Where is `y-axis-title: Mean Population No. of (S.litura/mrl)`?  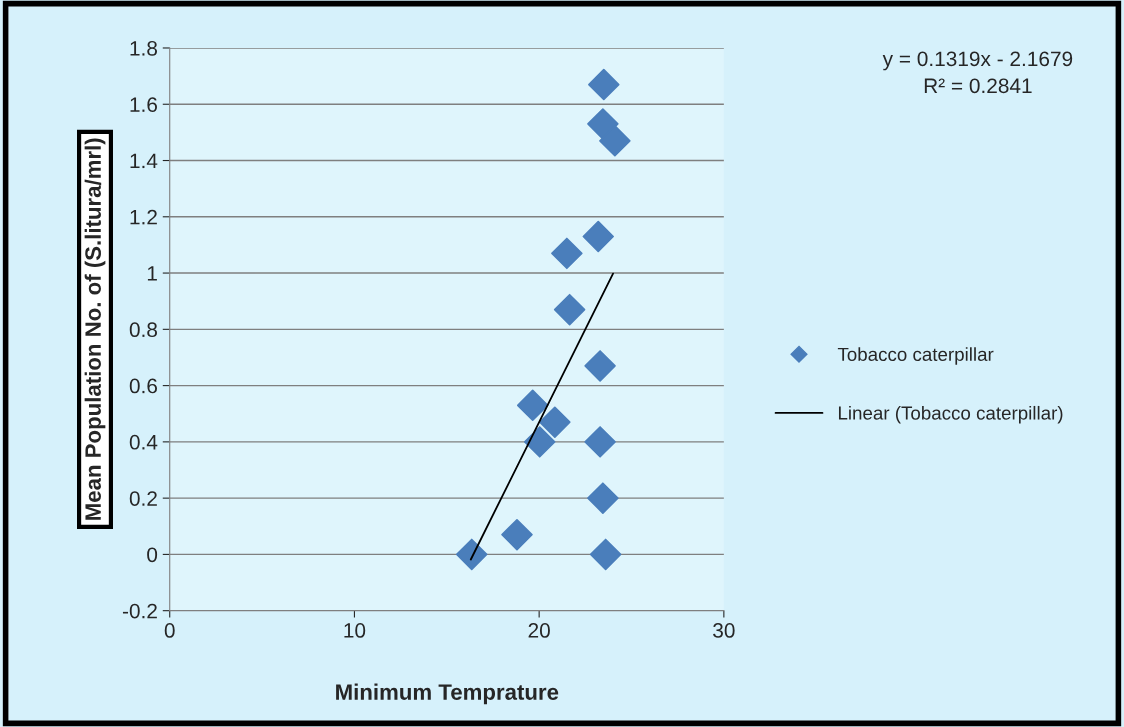 y-axis-title: Mean Population No. of (S.litura/mrl) is located at coordinates (95, 329).